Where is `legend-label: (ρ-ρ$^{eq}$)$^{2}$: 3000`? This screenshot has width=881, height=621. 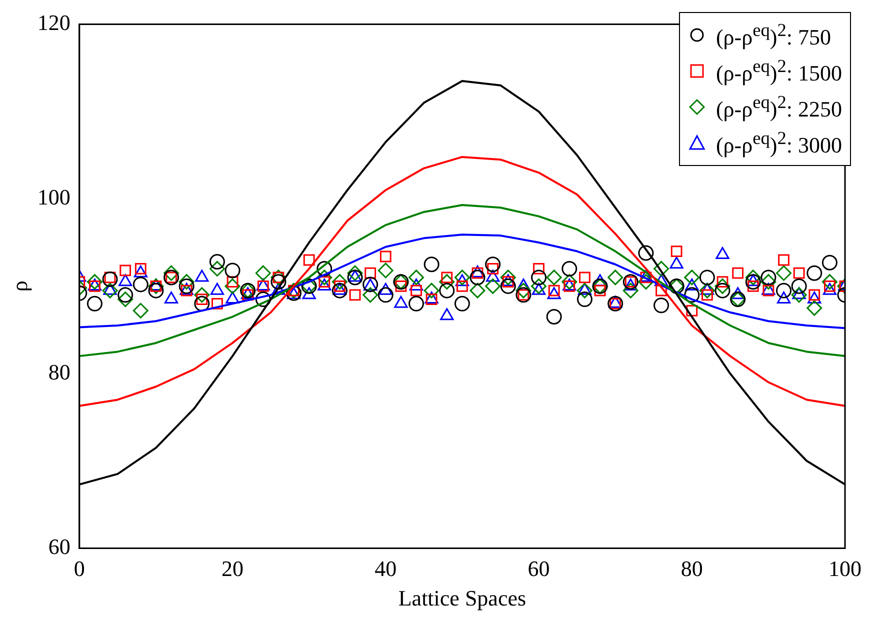
legend-label: (ρ-ρ$^{eq}$)$^{2}$: 3000 is located at coordinates (779, 143).